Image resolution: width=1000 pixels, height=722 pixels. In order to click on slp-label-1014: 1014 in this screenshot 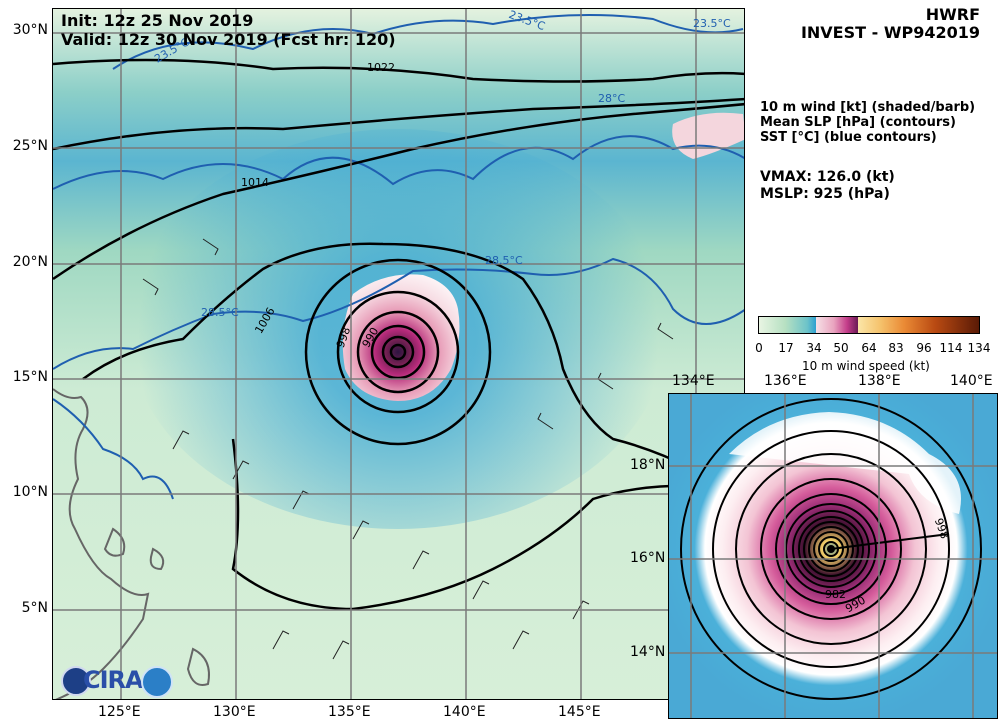, I will do `click(255, 182)`.